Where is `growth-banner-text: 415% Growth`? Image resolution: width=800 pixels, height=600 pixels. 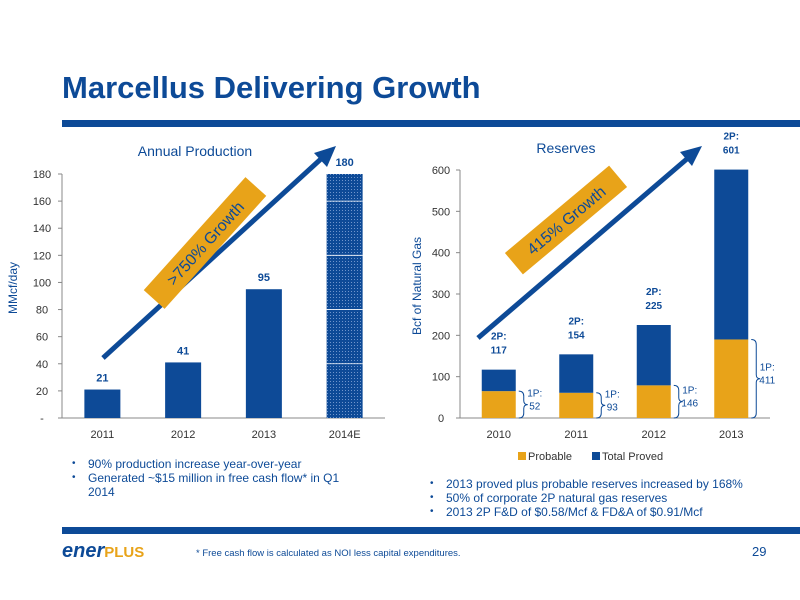 growth-banner-text: 415% Growth is located at coordinates (566, 220).